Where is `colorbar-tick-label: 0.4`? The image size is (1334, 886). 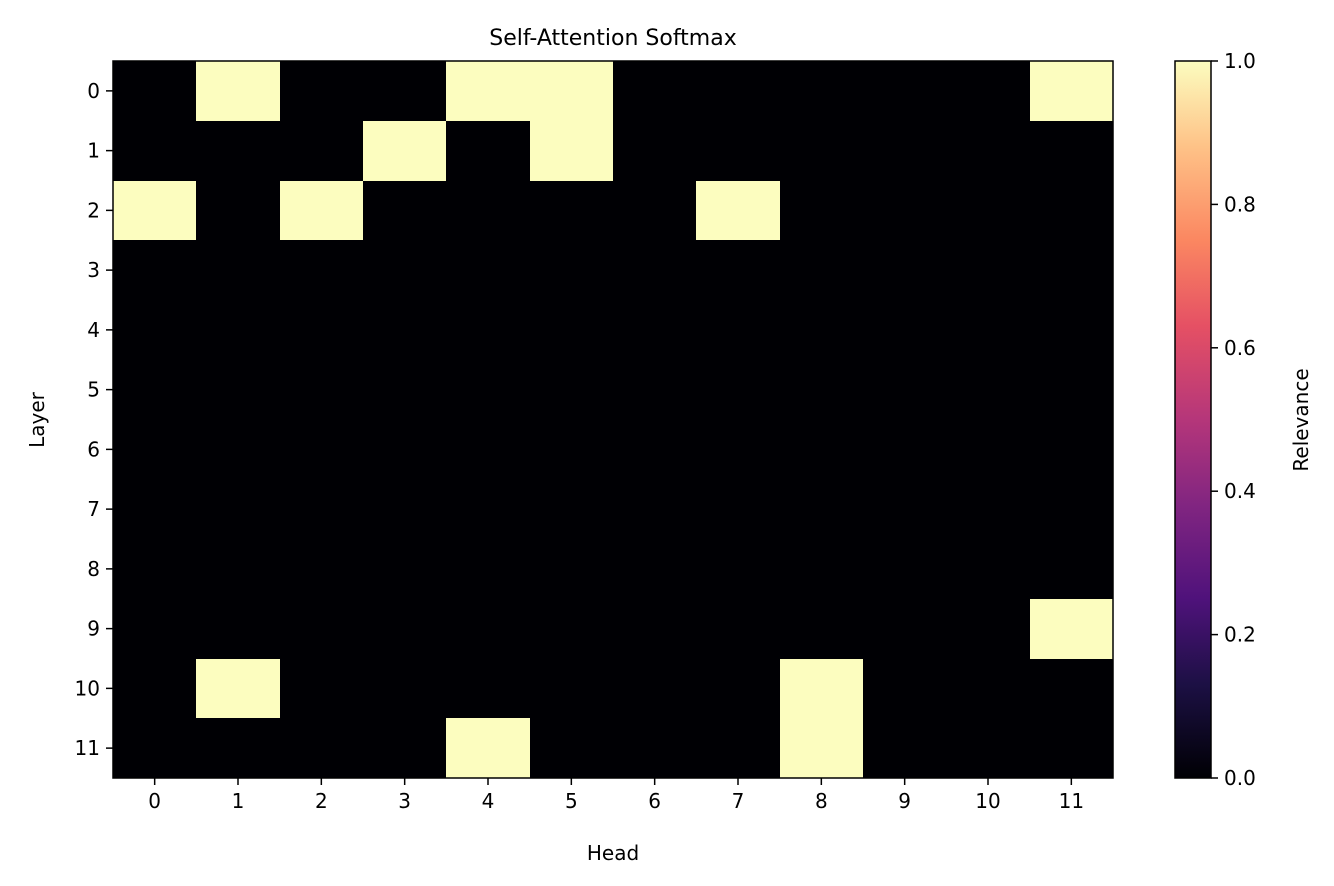 colorbar-tick-label: 0.4 is located at coordinates (1240, 491).